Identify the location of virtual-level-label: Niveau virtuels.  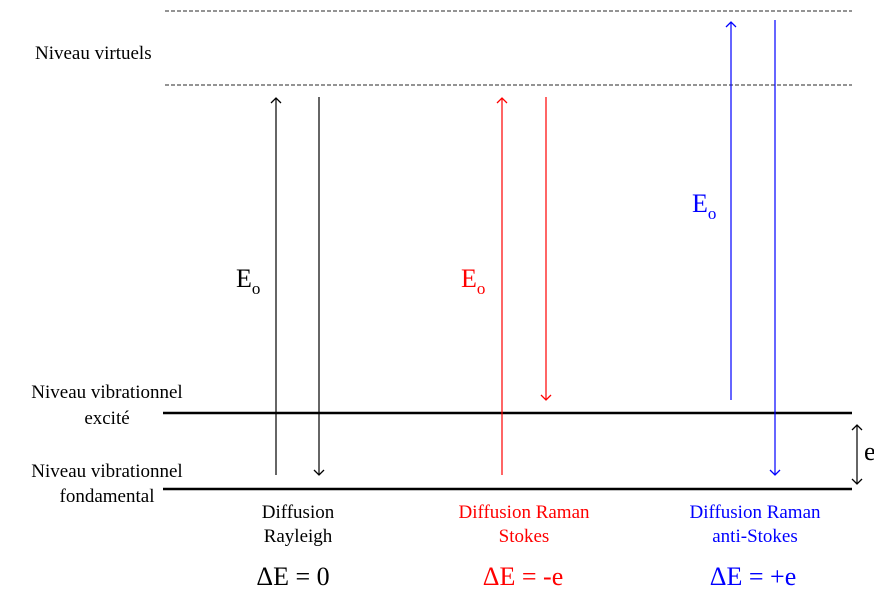
(93, 53).